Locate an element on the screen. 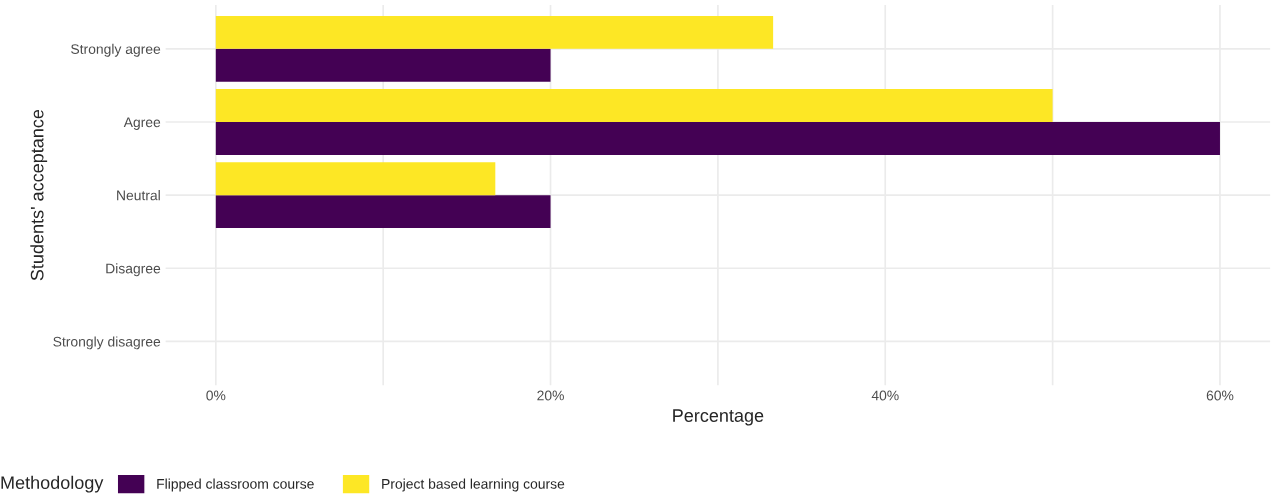 Image resolution: width=1274 pixels, height=494 pixels. x-tick-label: 0% is located at coordinates (216, 395).